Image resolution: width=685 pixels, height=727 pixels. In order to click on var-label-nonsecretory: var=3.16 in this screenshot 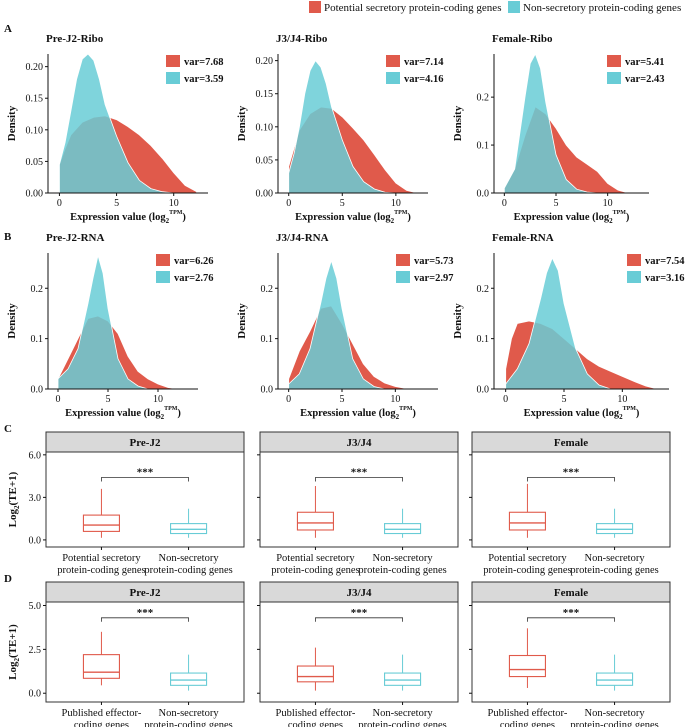, I will do `click(665, 278)`.